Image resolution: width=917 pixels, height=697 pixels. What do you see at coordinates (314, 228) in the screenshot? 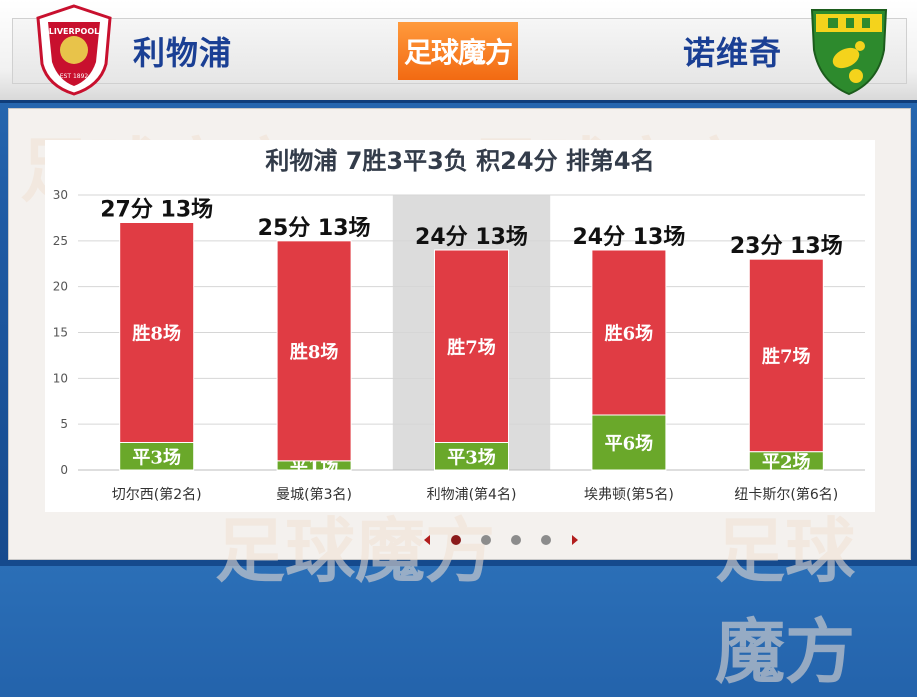
I see `bar-total-label: 25分 13场` at bounding box center [314, 228].